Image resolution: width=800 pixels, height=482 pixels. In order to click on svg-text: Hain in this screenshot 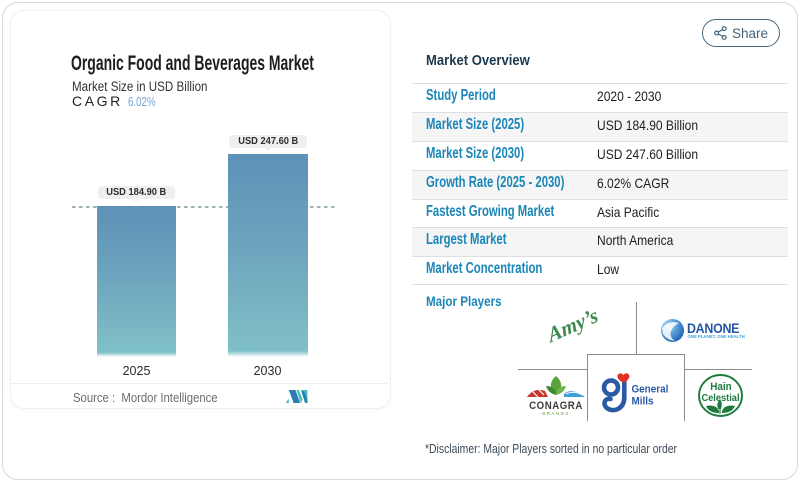, I will do `click(720, 388)`.